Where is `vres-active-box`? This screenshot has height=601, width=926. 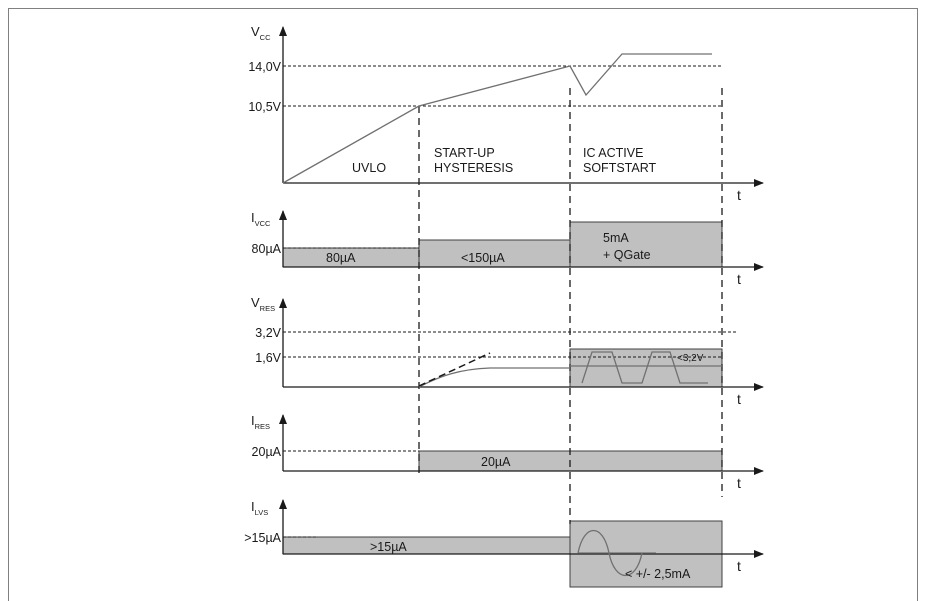
vres-active-box is located at coordinates (646, 368).